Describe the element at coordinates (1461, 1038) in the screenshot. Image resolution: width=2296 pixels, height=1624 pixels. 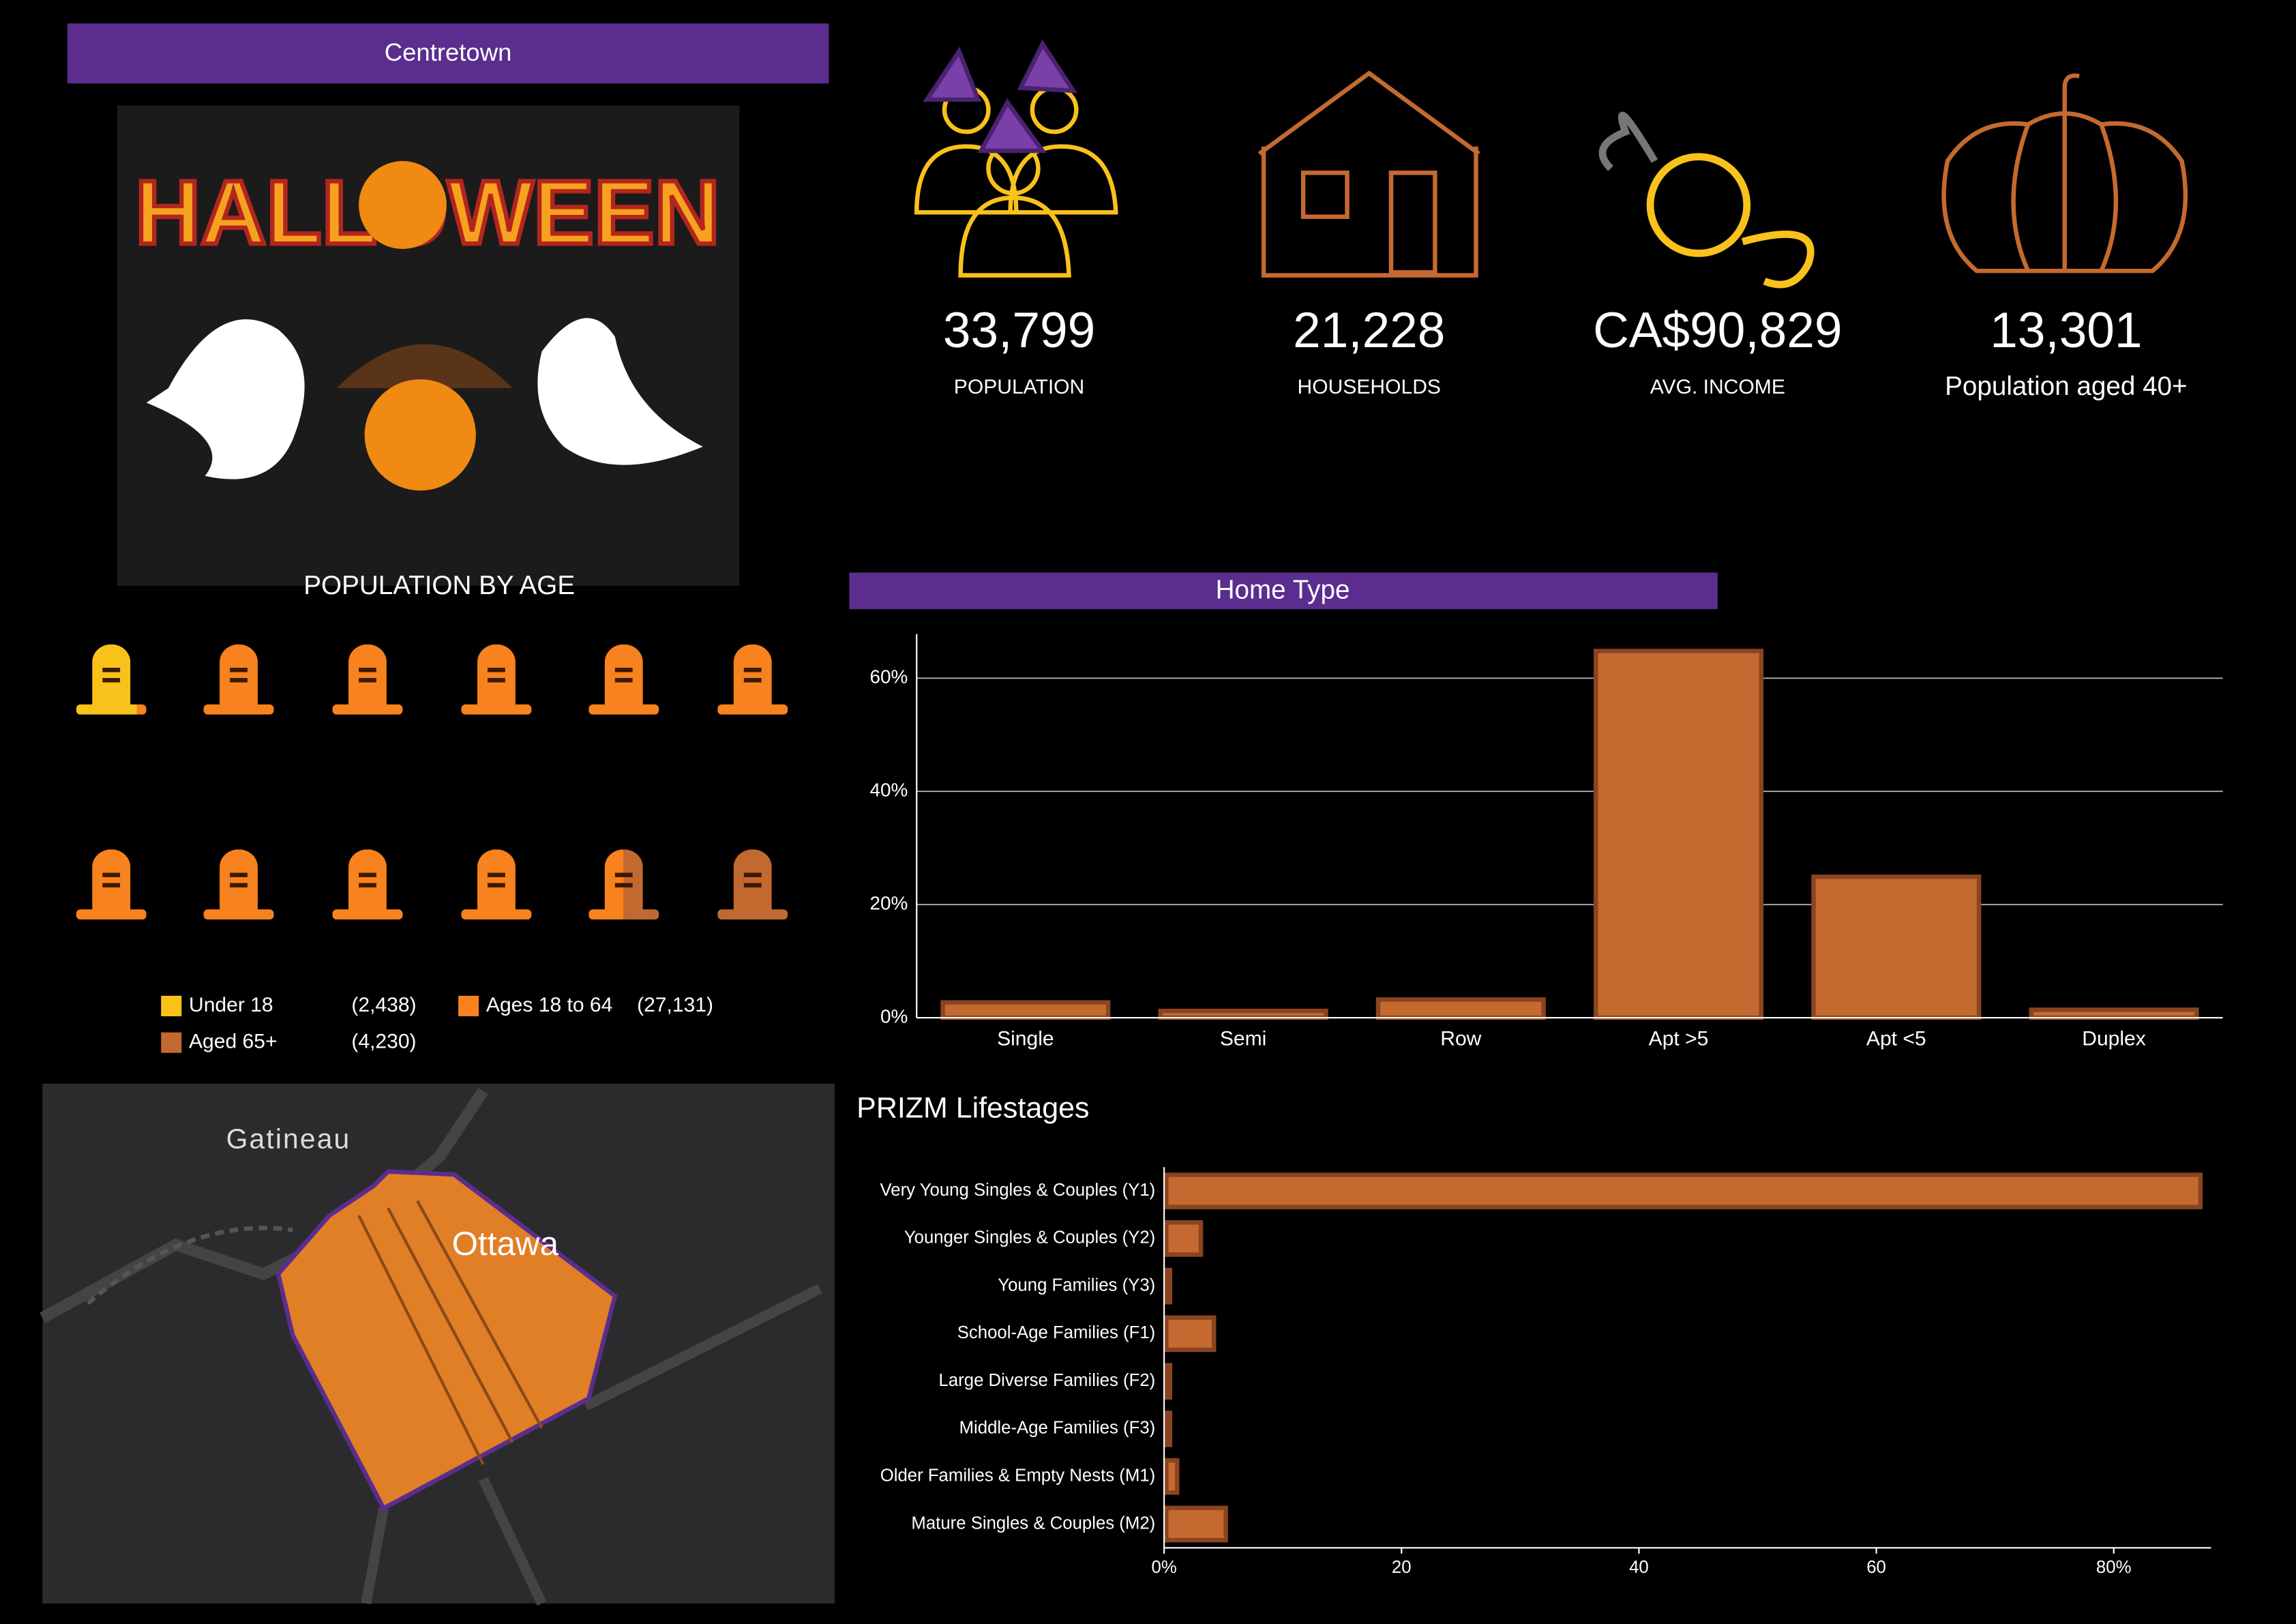
I see `x-tick-label: Row` at that location.